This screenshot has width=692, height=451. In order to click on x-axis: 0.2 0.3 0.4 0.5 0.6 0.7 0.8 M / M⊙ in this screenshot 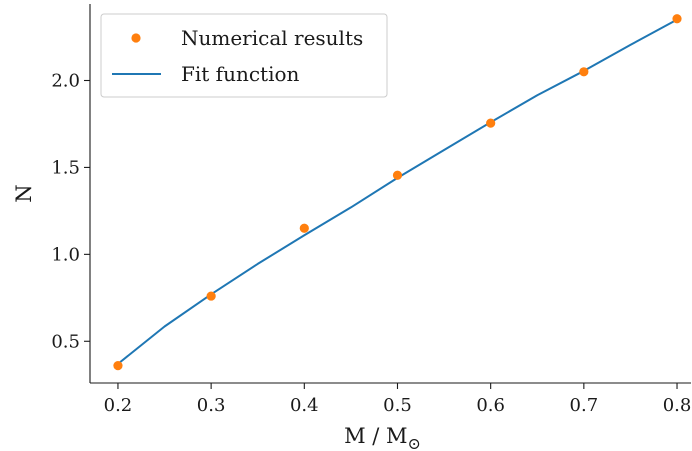, I will do `click(391, 416)`.